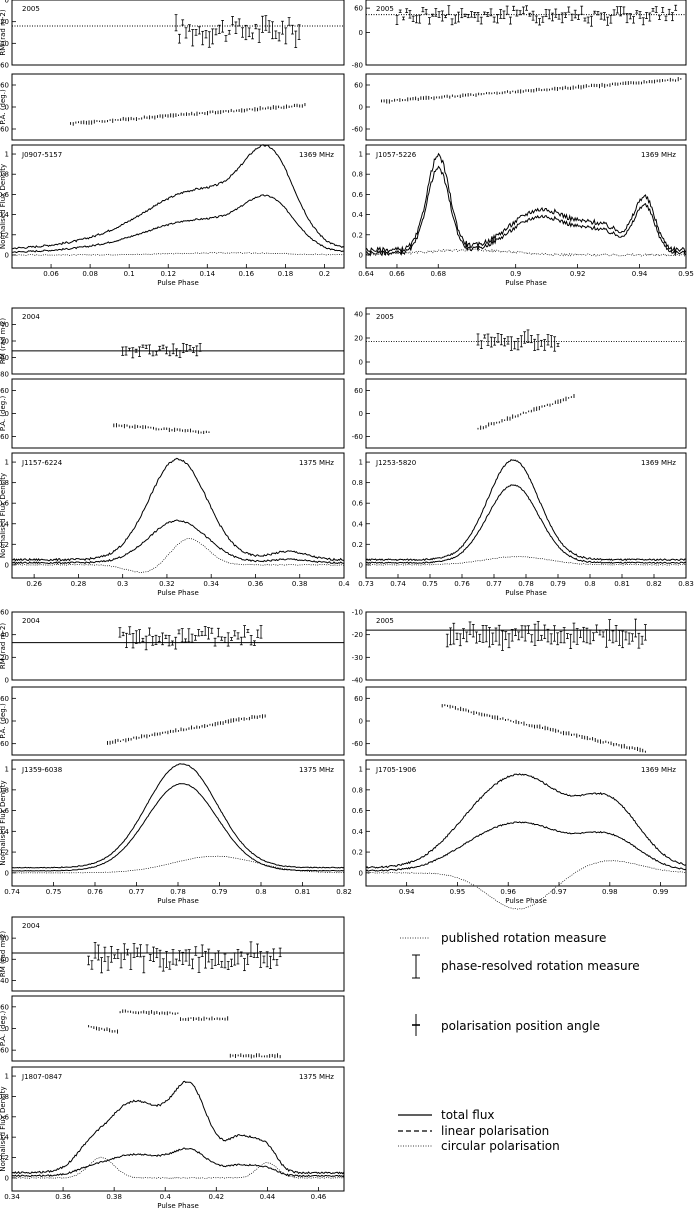  I want to click on rm-frame, so click(178, 954).